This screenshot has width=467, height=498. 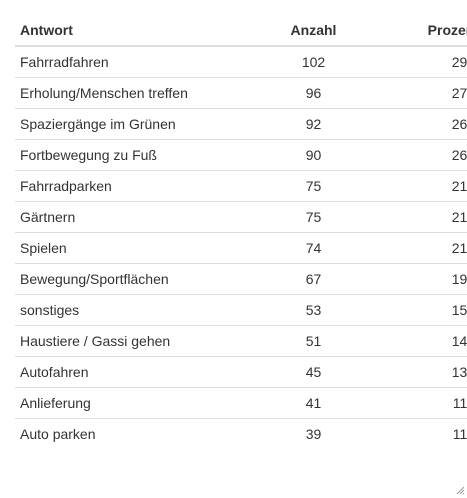 What do you see at coordinates (313, 372) in the screenshot?
I see `cell-count: 45` at bounding box center [313, 372].